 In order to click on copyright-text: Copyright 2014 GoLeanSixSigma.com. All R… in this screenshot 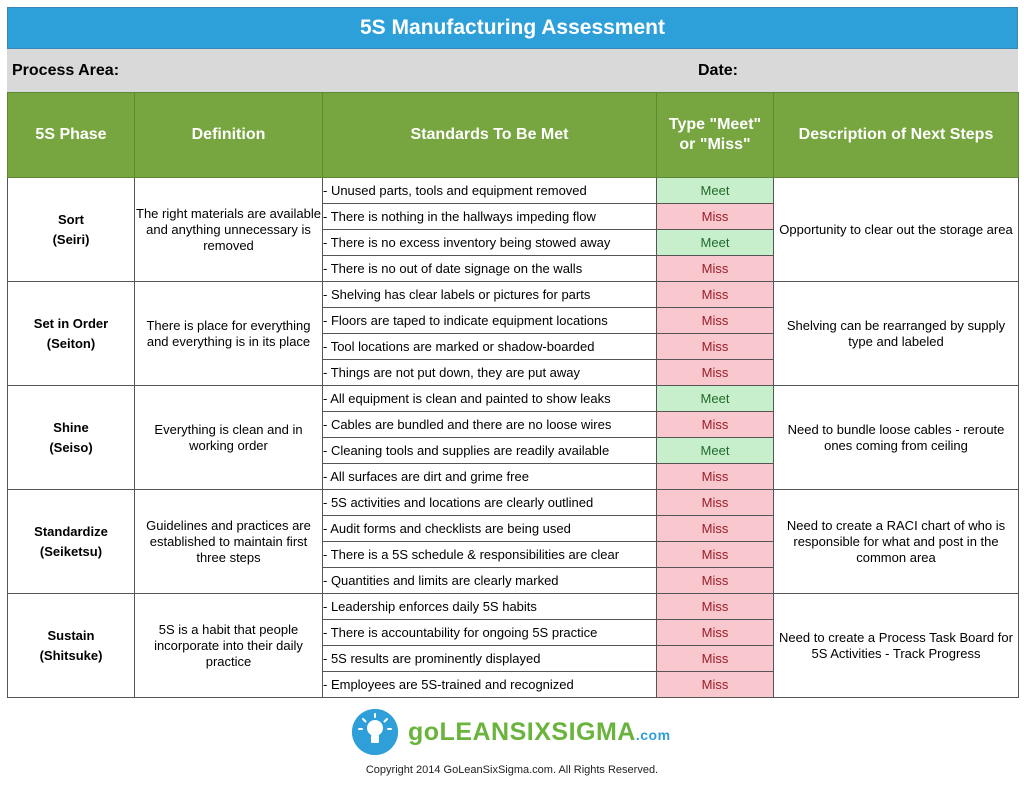, I will do `click(512, 770)`.